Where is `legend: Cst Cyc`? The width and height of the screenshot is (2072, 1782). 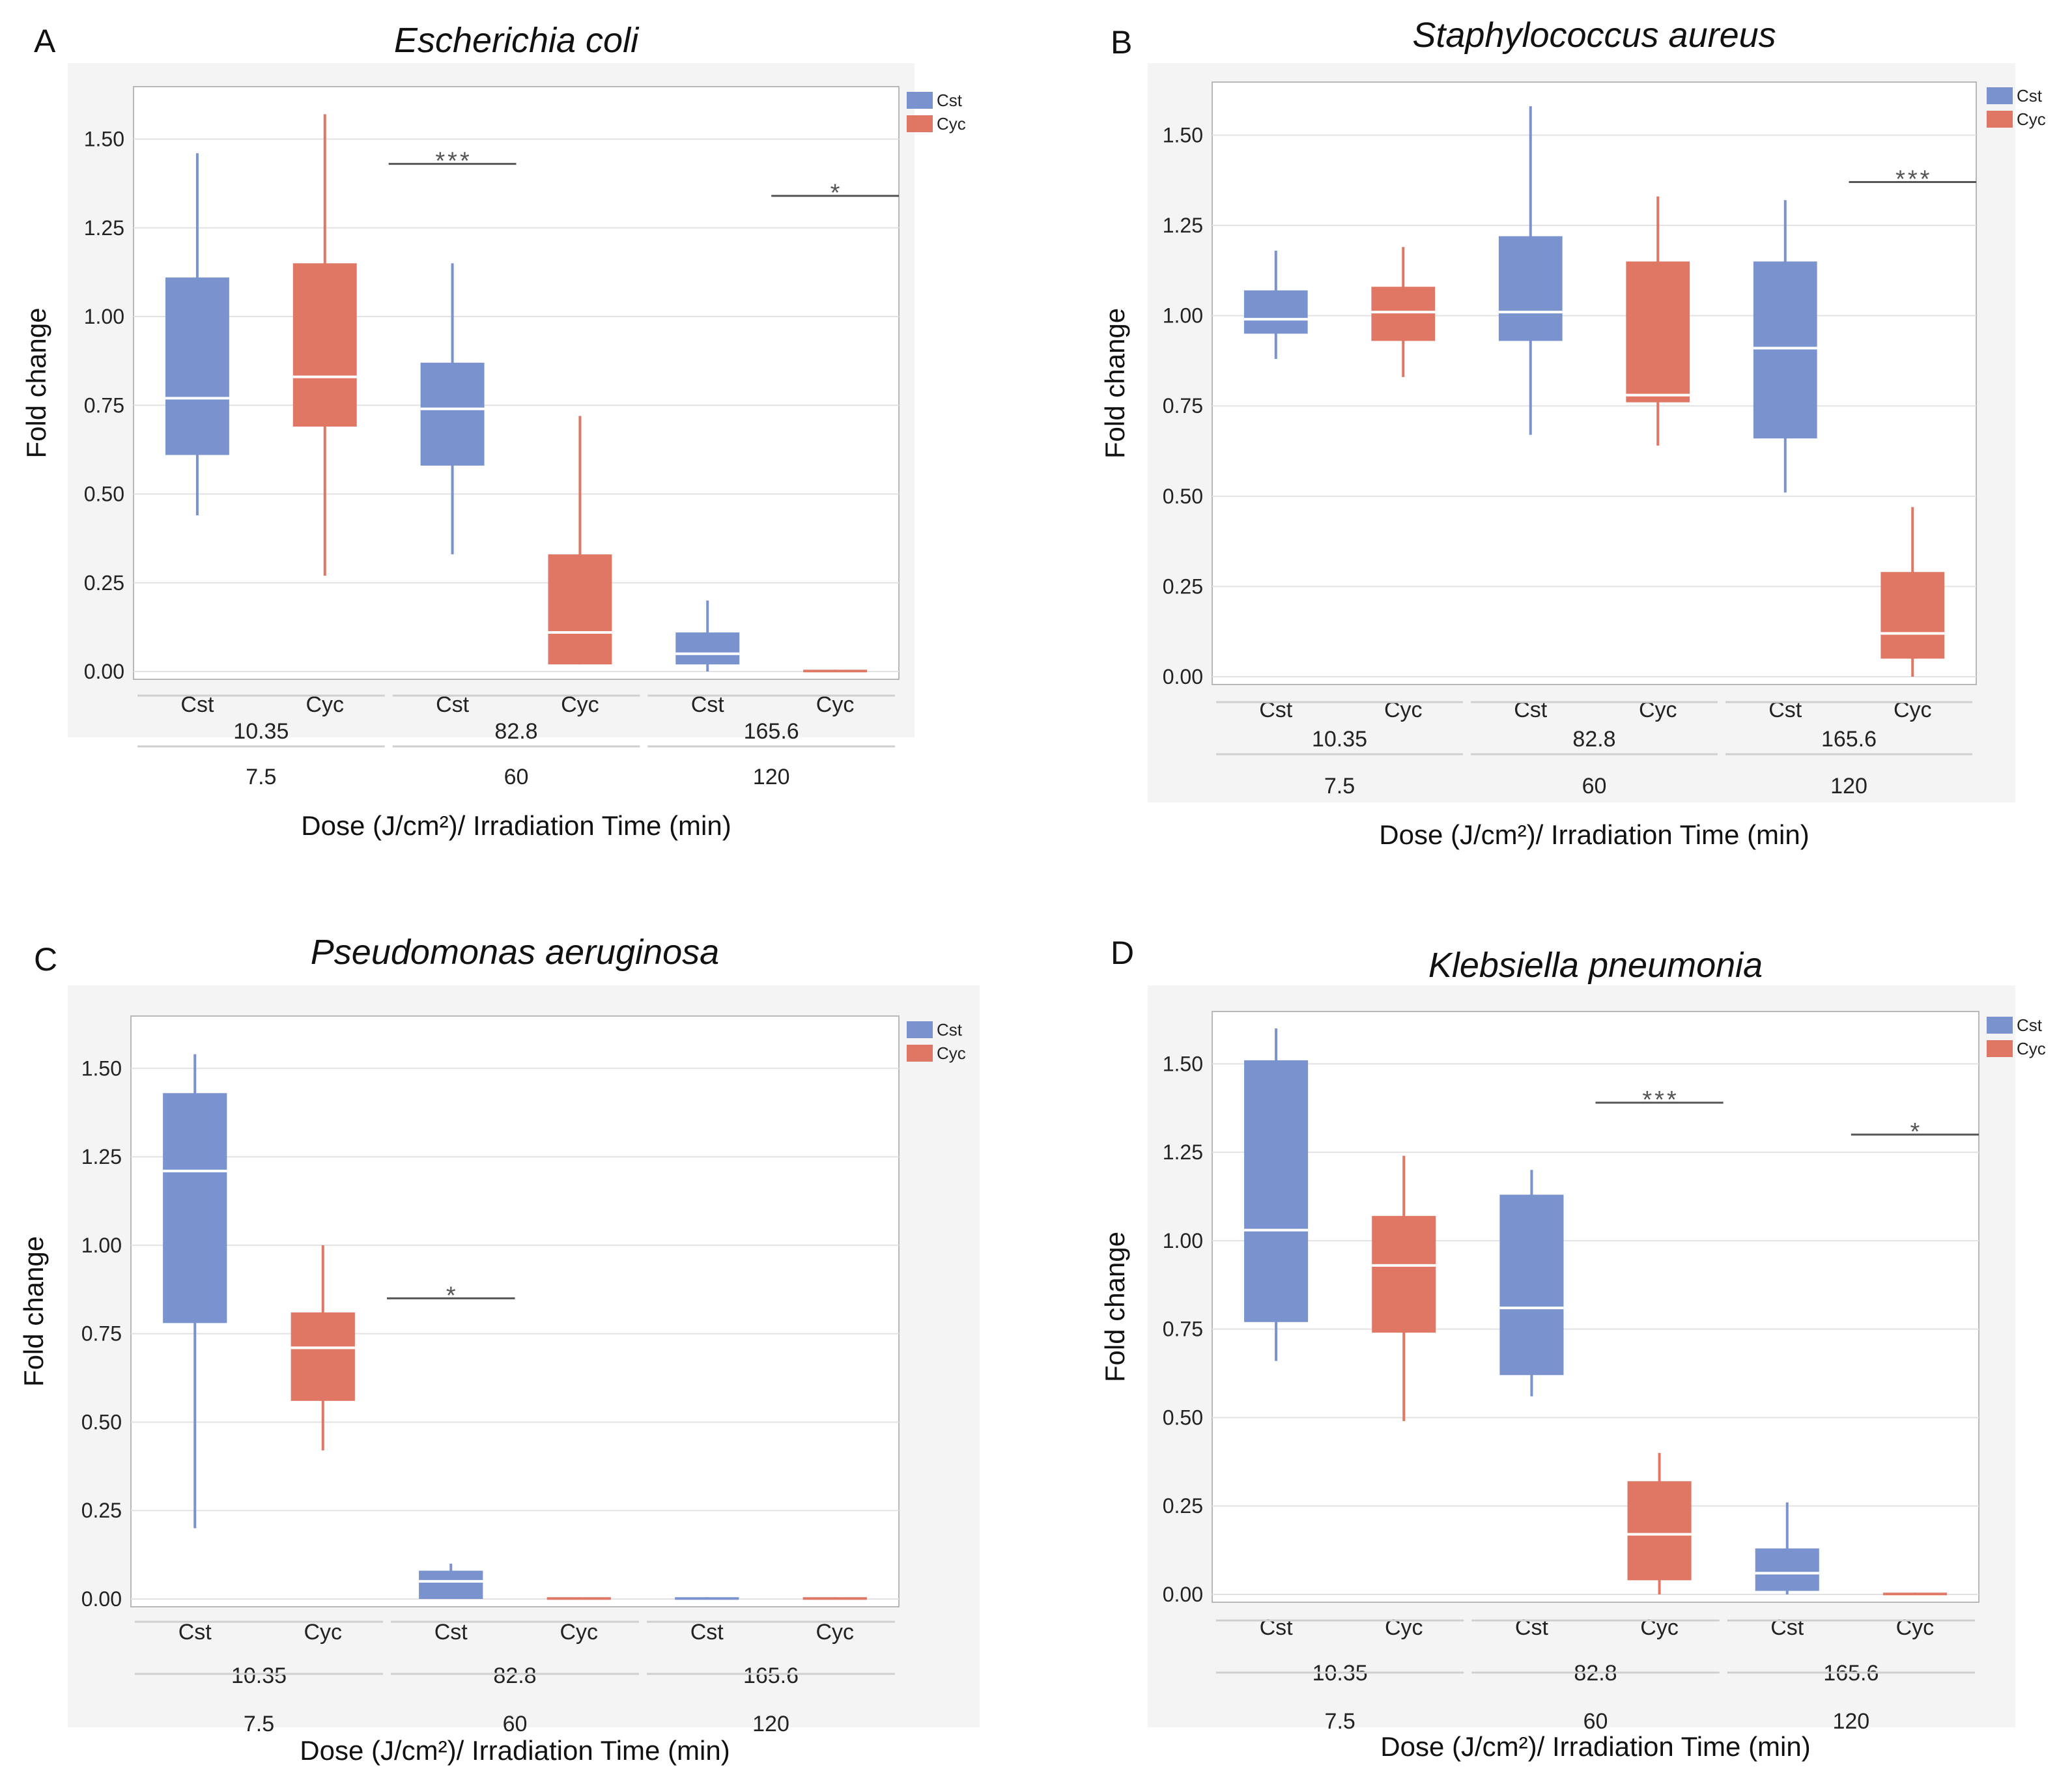 legend: Cst Cyc is located at coordinates (936, 1041).